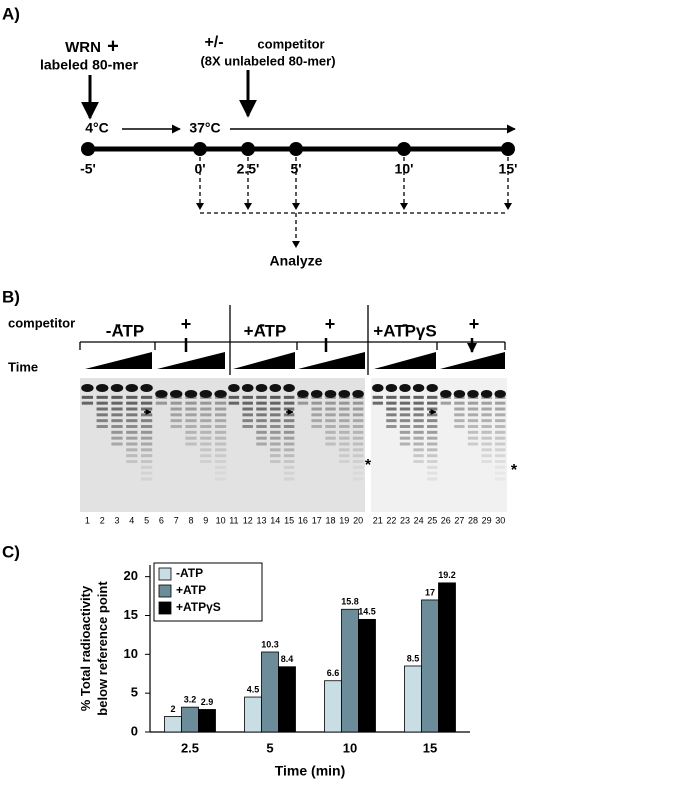  I want to click on lane-number: 9, so click(205, 520).